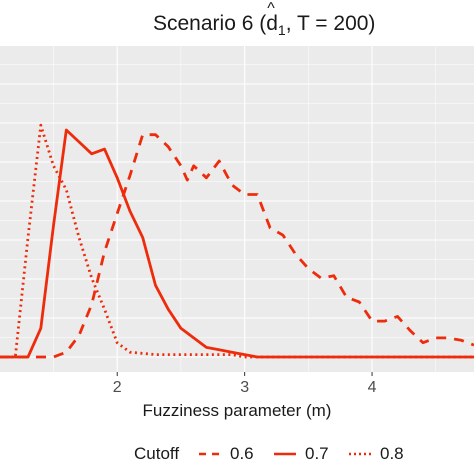  I want to click on x-axis-ticks: 2 3 4, so click(245, 384).